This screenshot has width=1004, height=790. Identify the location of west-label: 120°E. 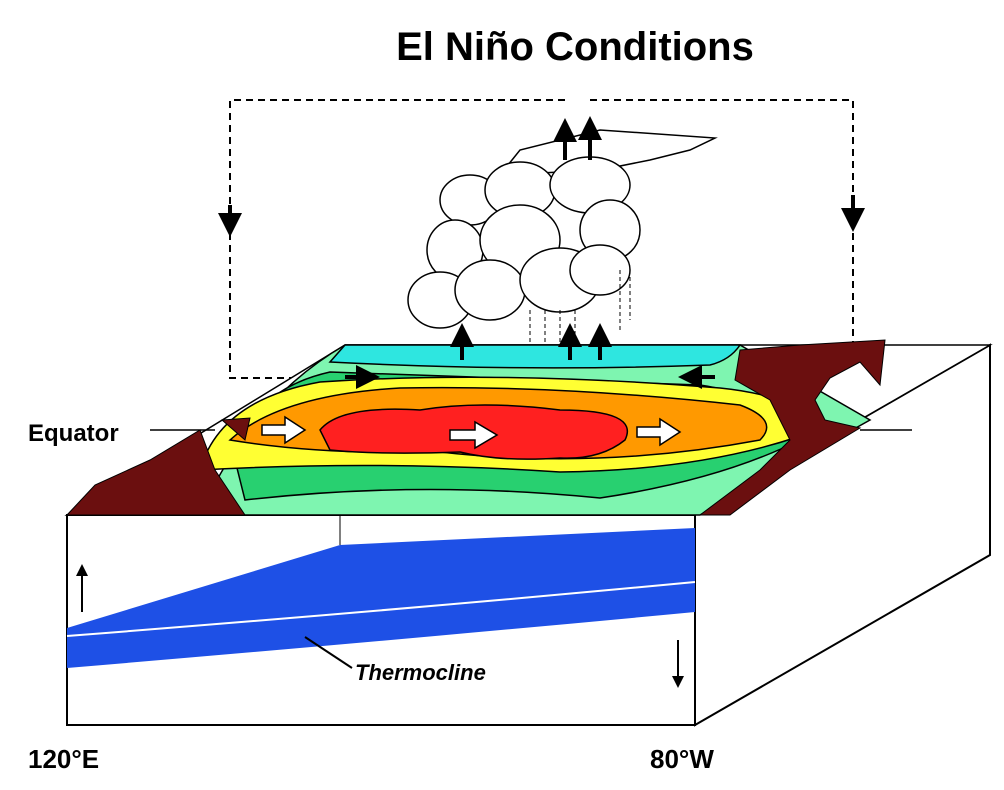
(63, 759).